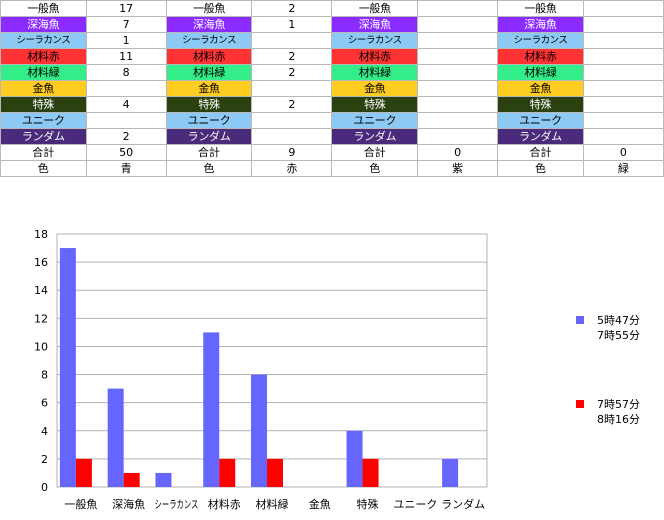 The height and width of the screenshot is (520, 664). What do you see at coordinates (292, 152) in the screenshot?
I see `total-value-cell: 9` at bounding box center [292, 152].